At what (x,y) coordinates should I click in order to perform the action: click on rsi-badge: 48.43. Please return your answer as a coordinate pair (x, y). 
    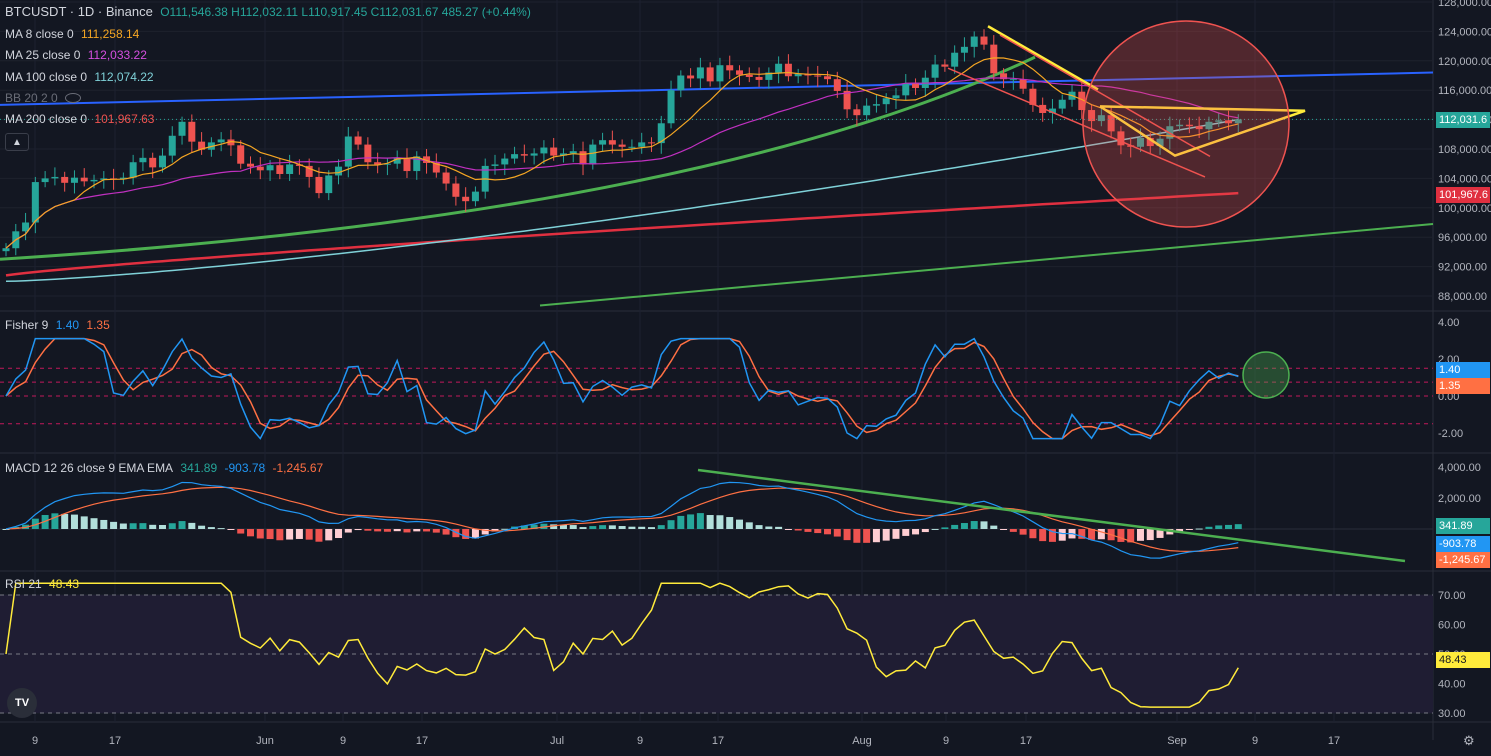
    Looking at the image, I should click on (1463, 660).